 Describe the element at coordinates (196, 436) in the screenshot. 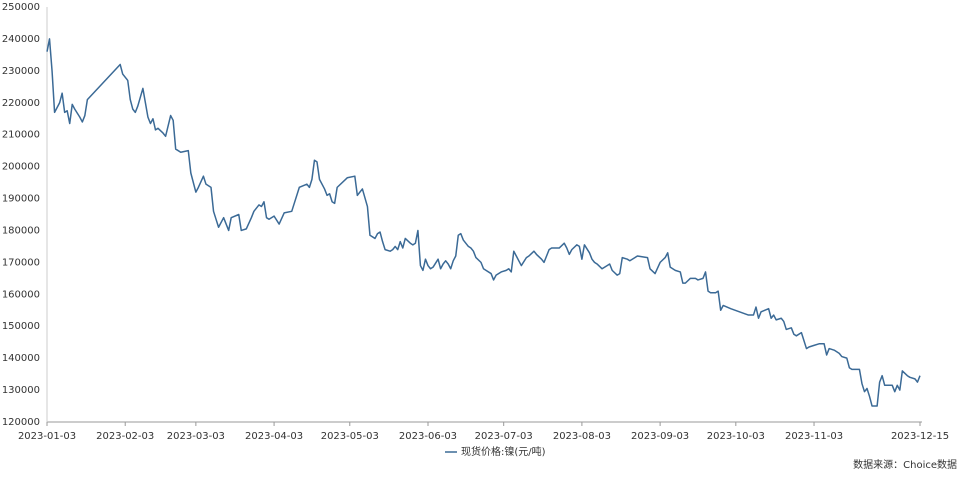

I see `x-tick-label: 2023-03-03` at that location.